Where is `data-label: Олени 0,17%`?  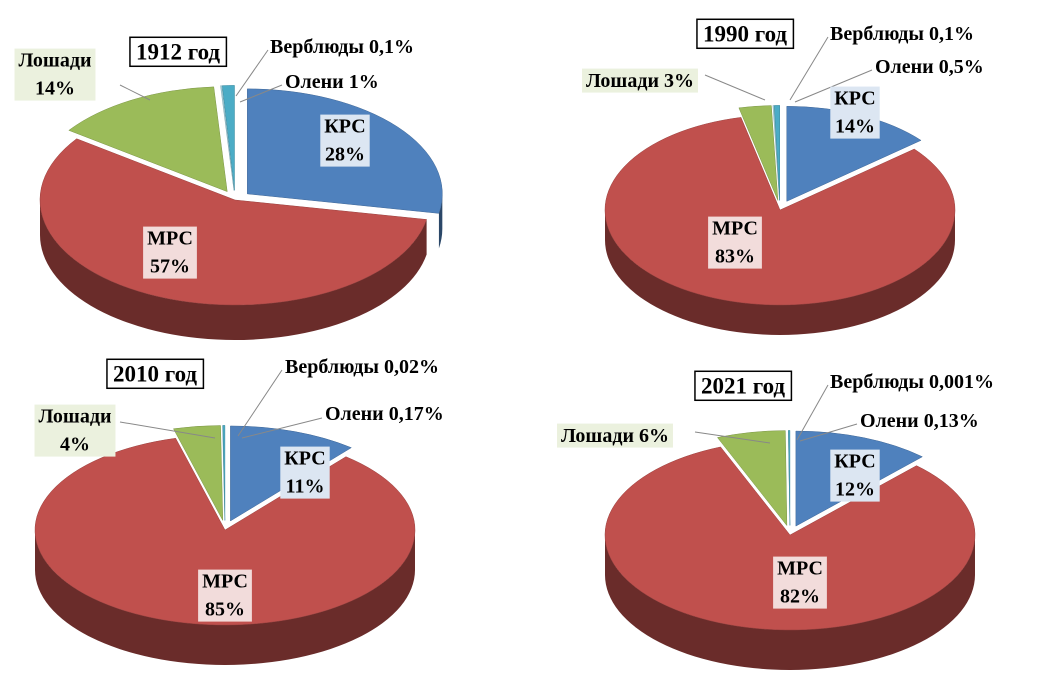 data-label: Олени 0,17% is located at coordinates (384, 414).